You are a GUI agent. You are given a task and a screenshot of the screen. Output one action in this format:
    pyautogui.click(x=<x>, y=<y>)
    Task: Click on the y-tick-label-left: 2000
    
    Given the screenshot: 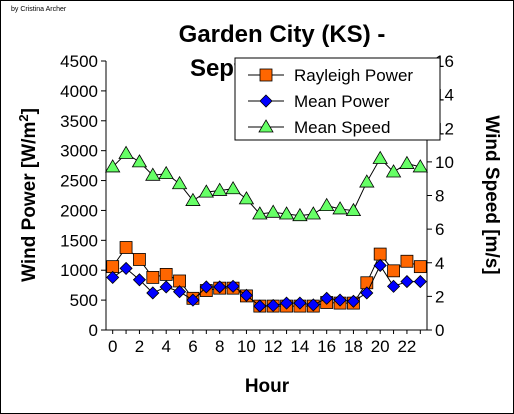 What is the action you would take?
    pyautogui.click(x=79, y=210)
    